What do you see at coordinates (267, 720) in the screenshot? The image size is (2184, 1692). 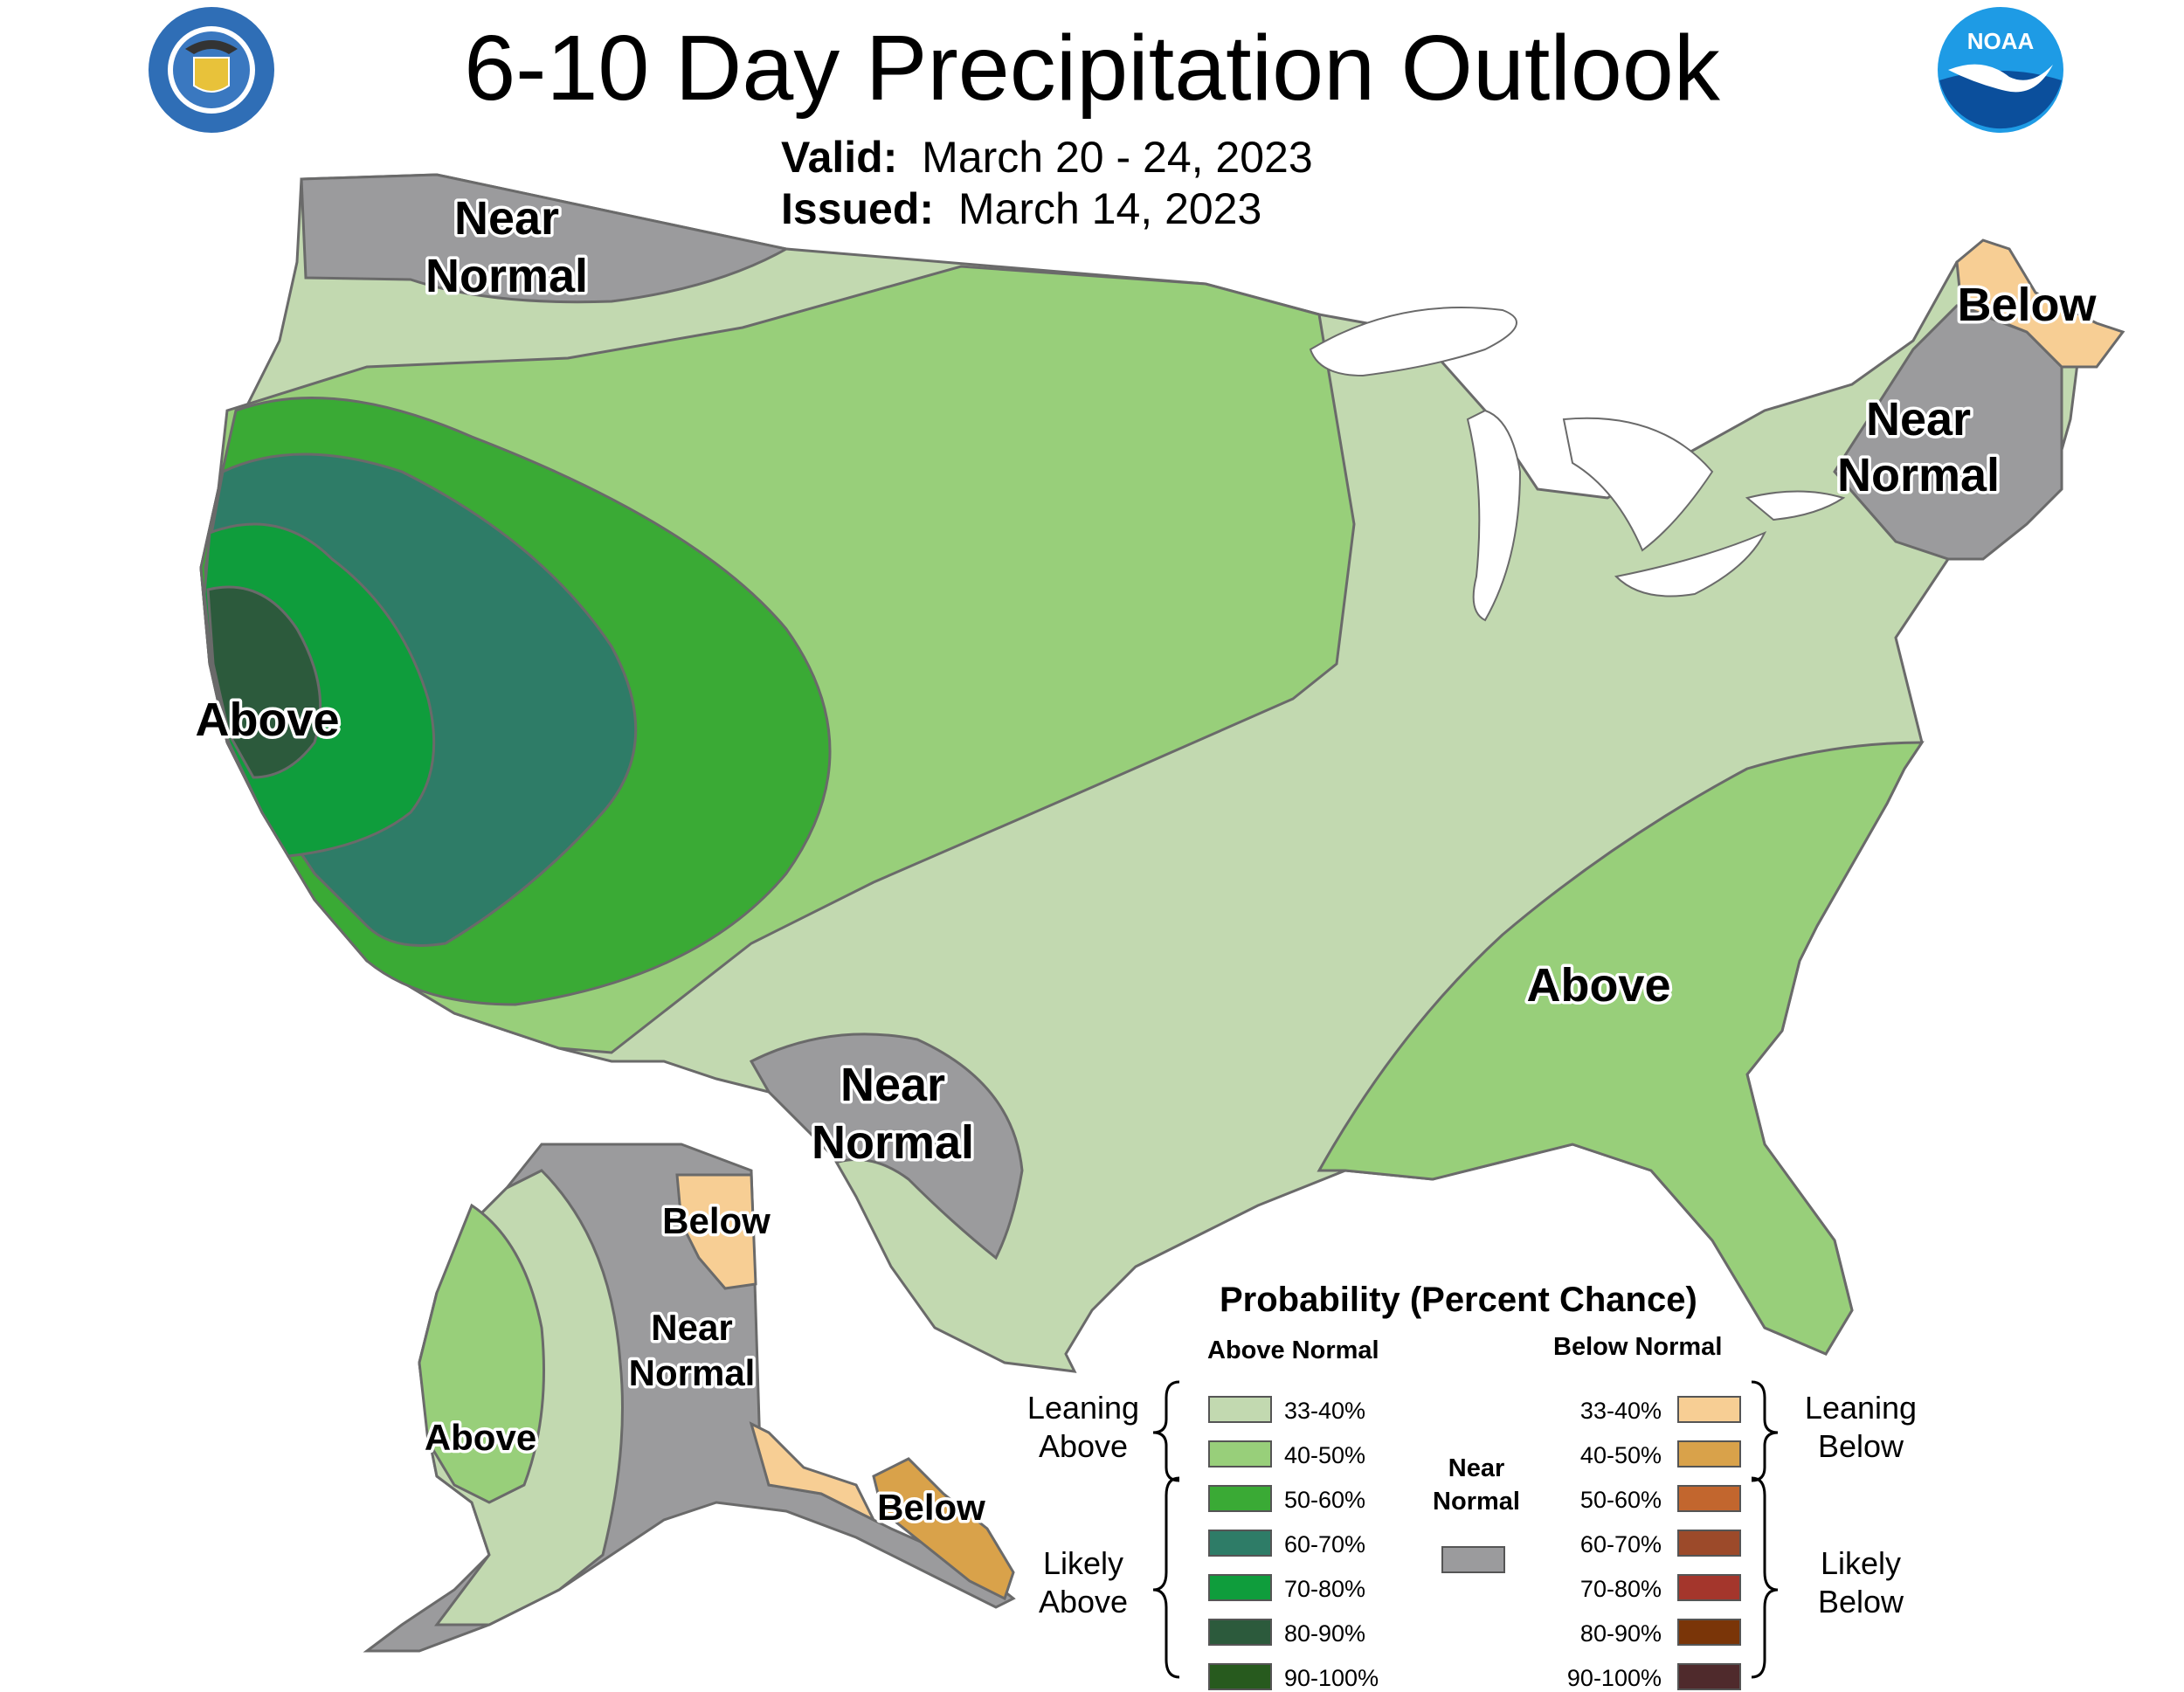 I see `label-ca-above: Above` at bounding box center [267, 720].